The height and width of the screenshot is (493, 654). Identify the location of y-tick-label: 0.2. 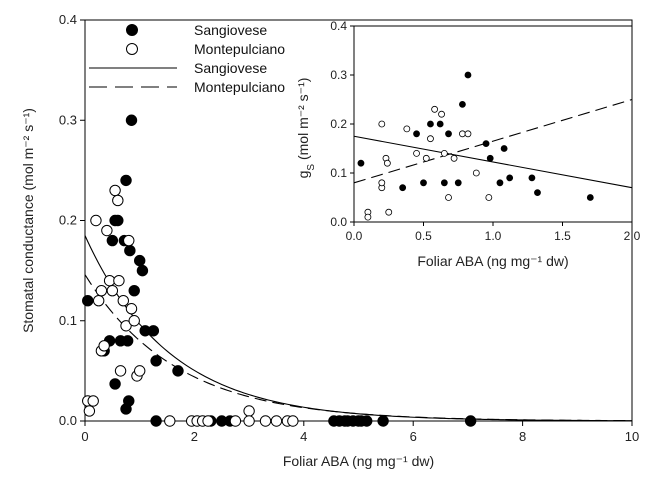
(68, 220).